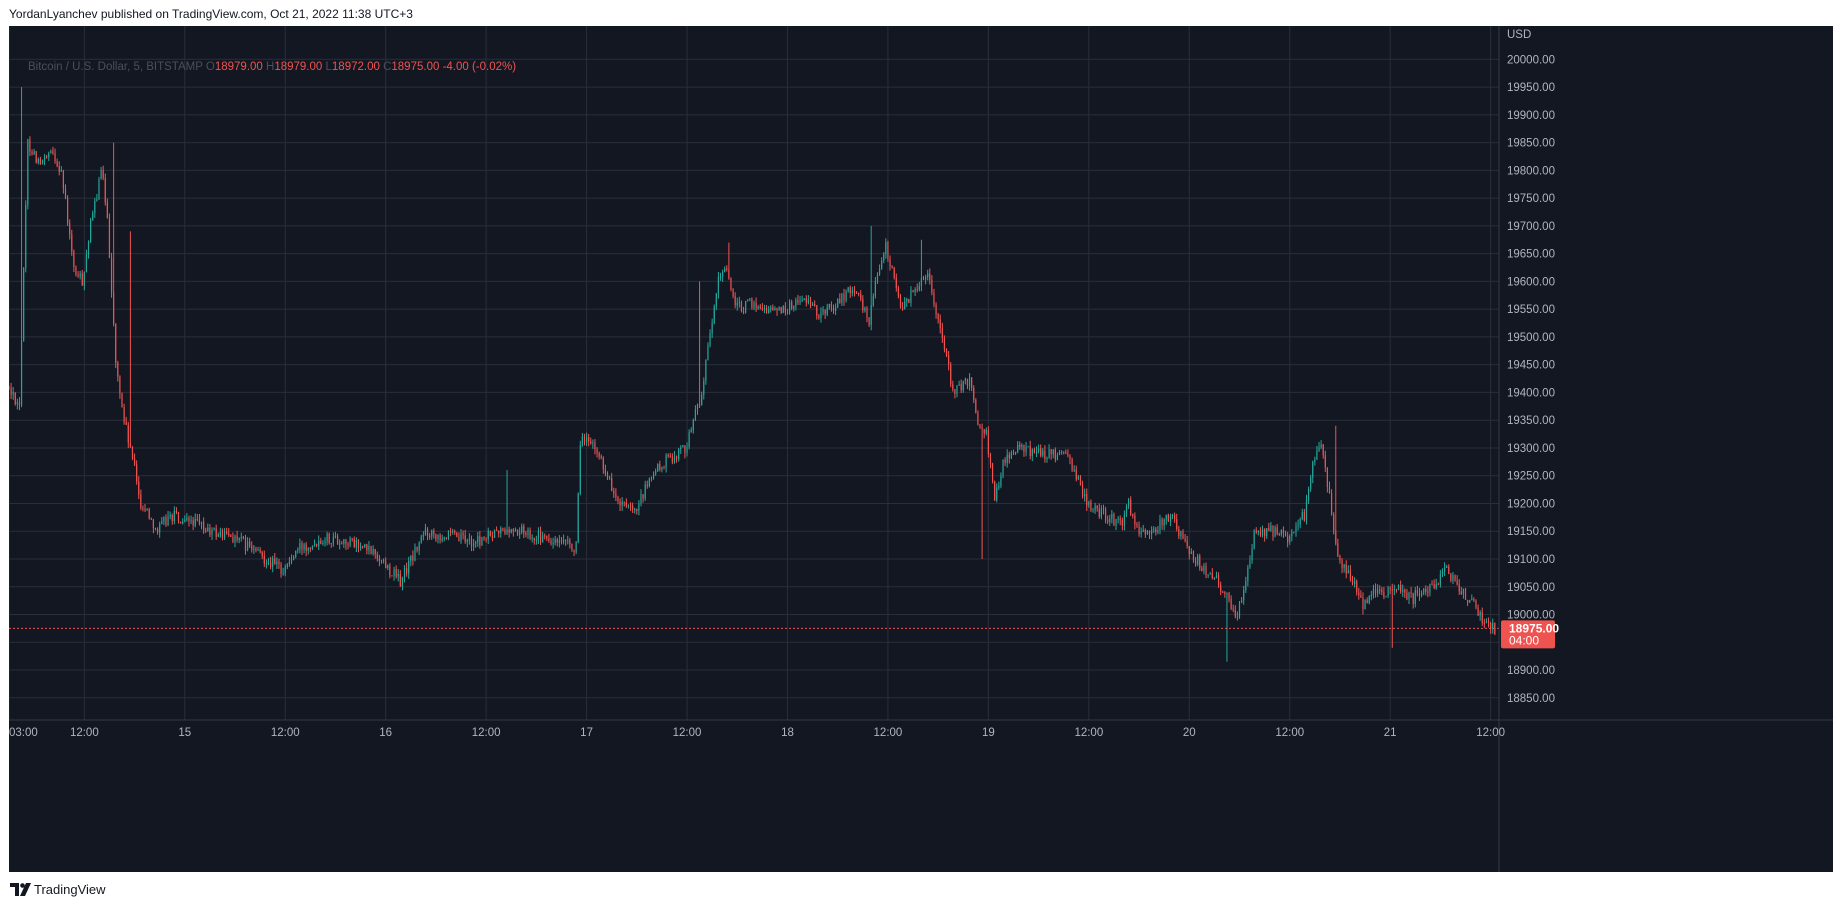 The width and height of the screenshot is (1834, 907). What do you see at coordinates (415, 67) in the screenshot?
I see `close-value: 18975.00` at bounding box center [415, 67].